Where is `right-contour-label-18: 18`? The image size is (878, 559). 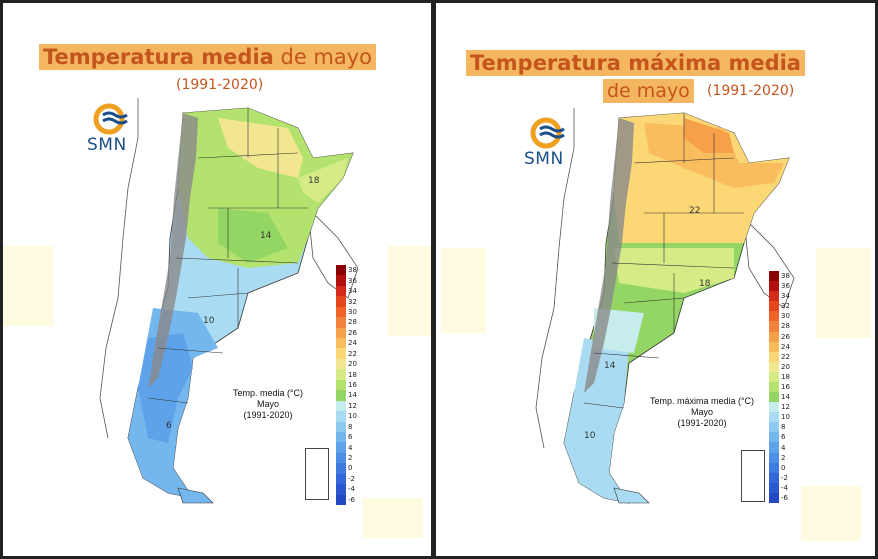
right-contour-label-18: 18 is located at coordinates (705, 284).